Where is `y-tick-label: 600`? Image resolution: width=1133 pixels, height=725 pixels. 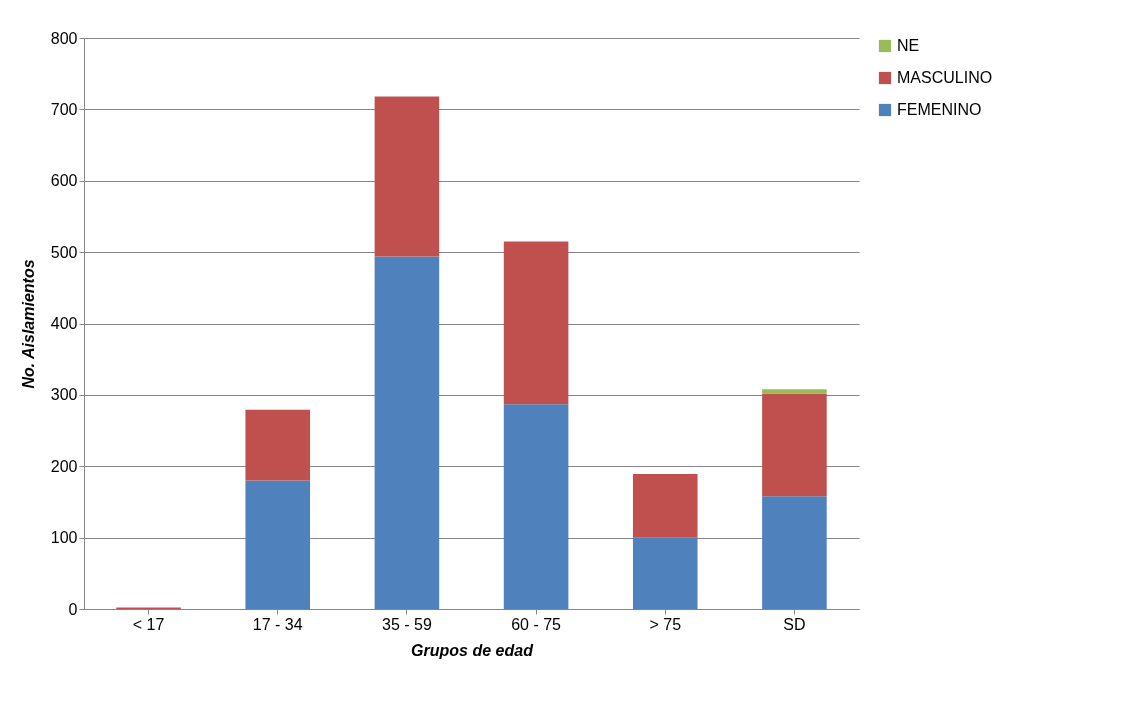
y-tick-label: 600 is located at coordinates (64, 181).